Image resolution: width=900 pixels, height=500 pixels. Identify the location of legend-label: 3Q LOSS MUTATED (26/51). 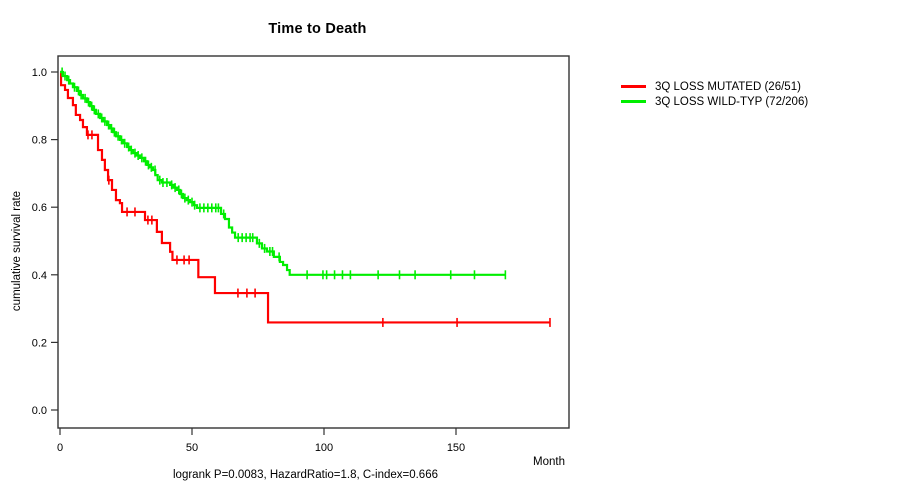
(728, 86).